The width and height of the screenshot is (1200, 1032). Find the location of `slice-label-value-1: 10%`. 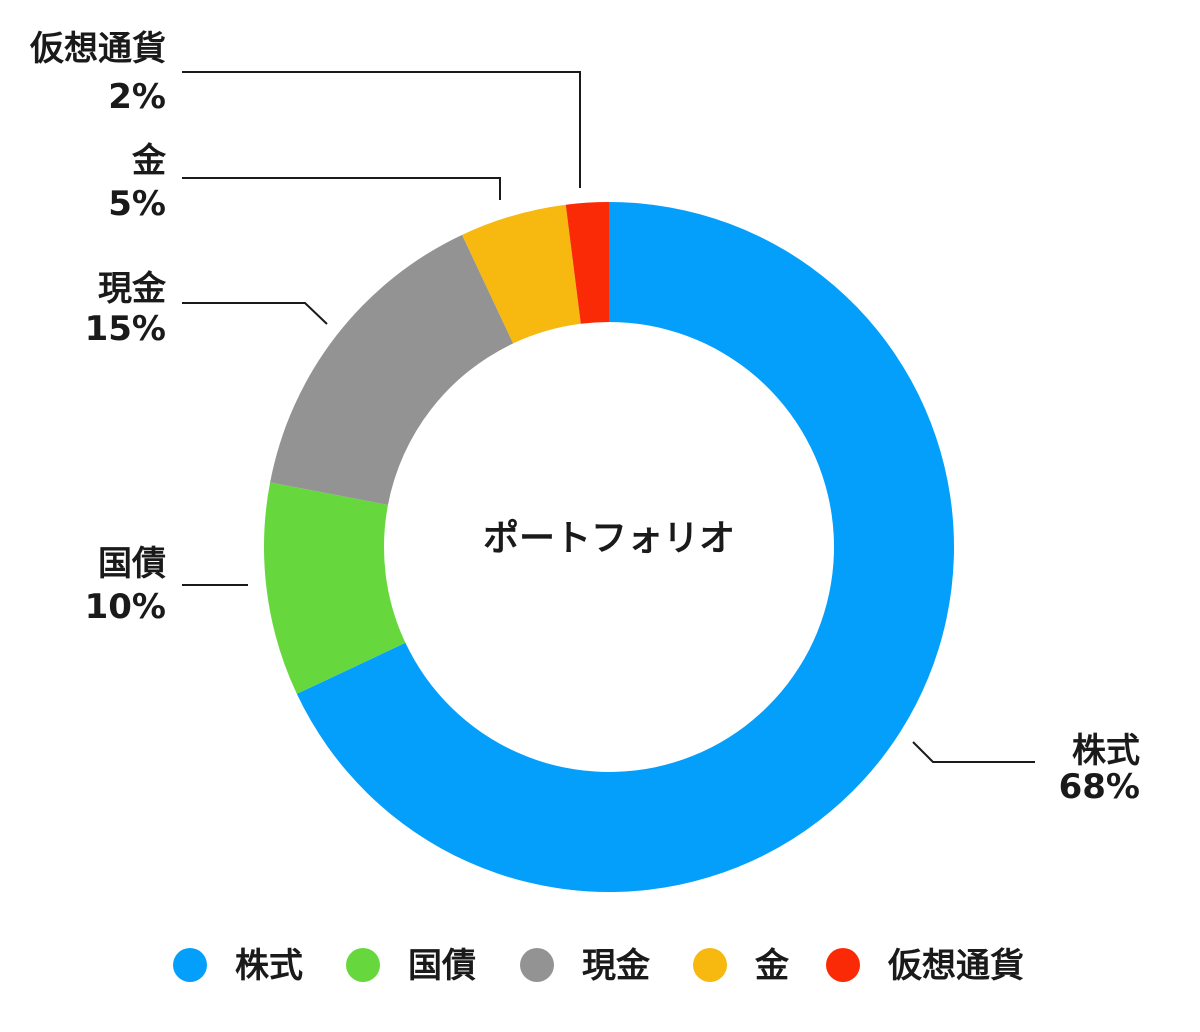

slice-label-value-1: 10% is located at coordinates (125, 607).